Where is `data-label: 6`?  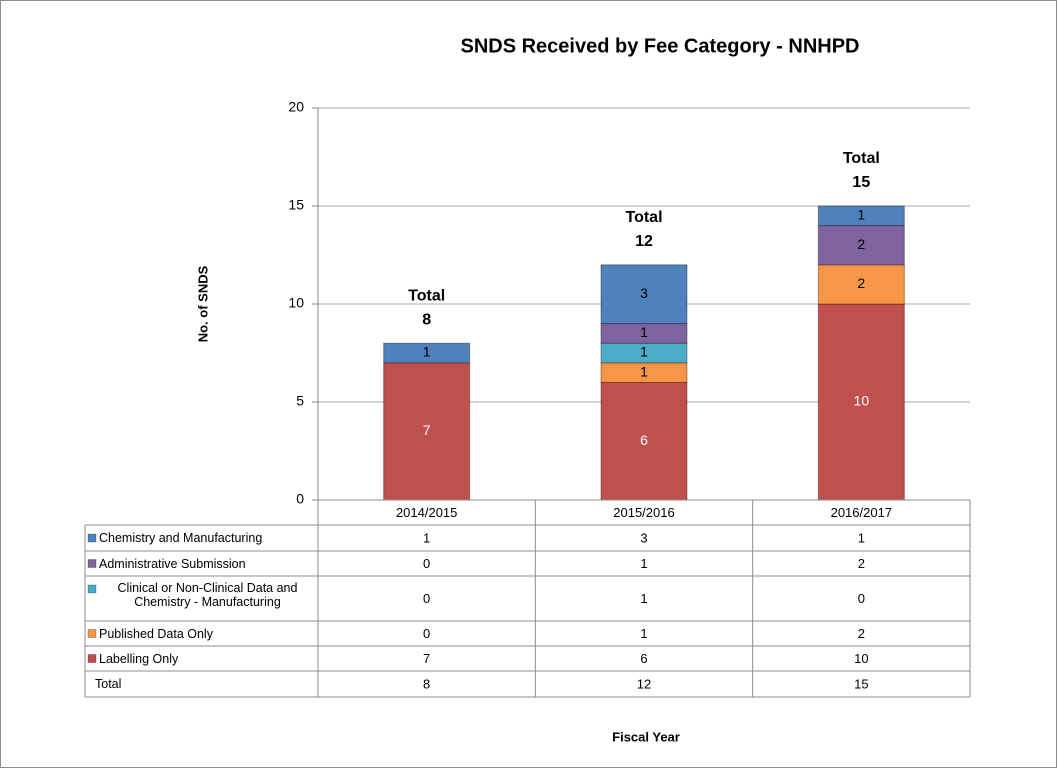
data-label: 6 is located at coordinates (644, 440).